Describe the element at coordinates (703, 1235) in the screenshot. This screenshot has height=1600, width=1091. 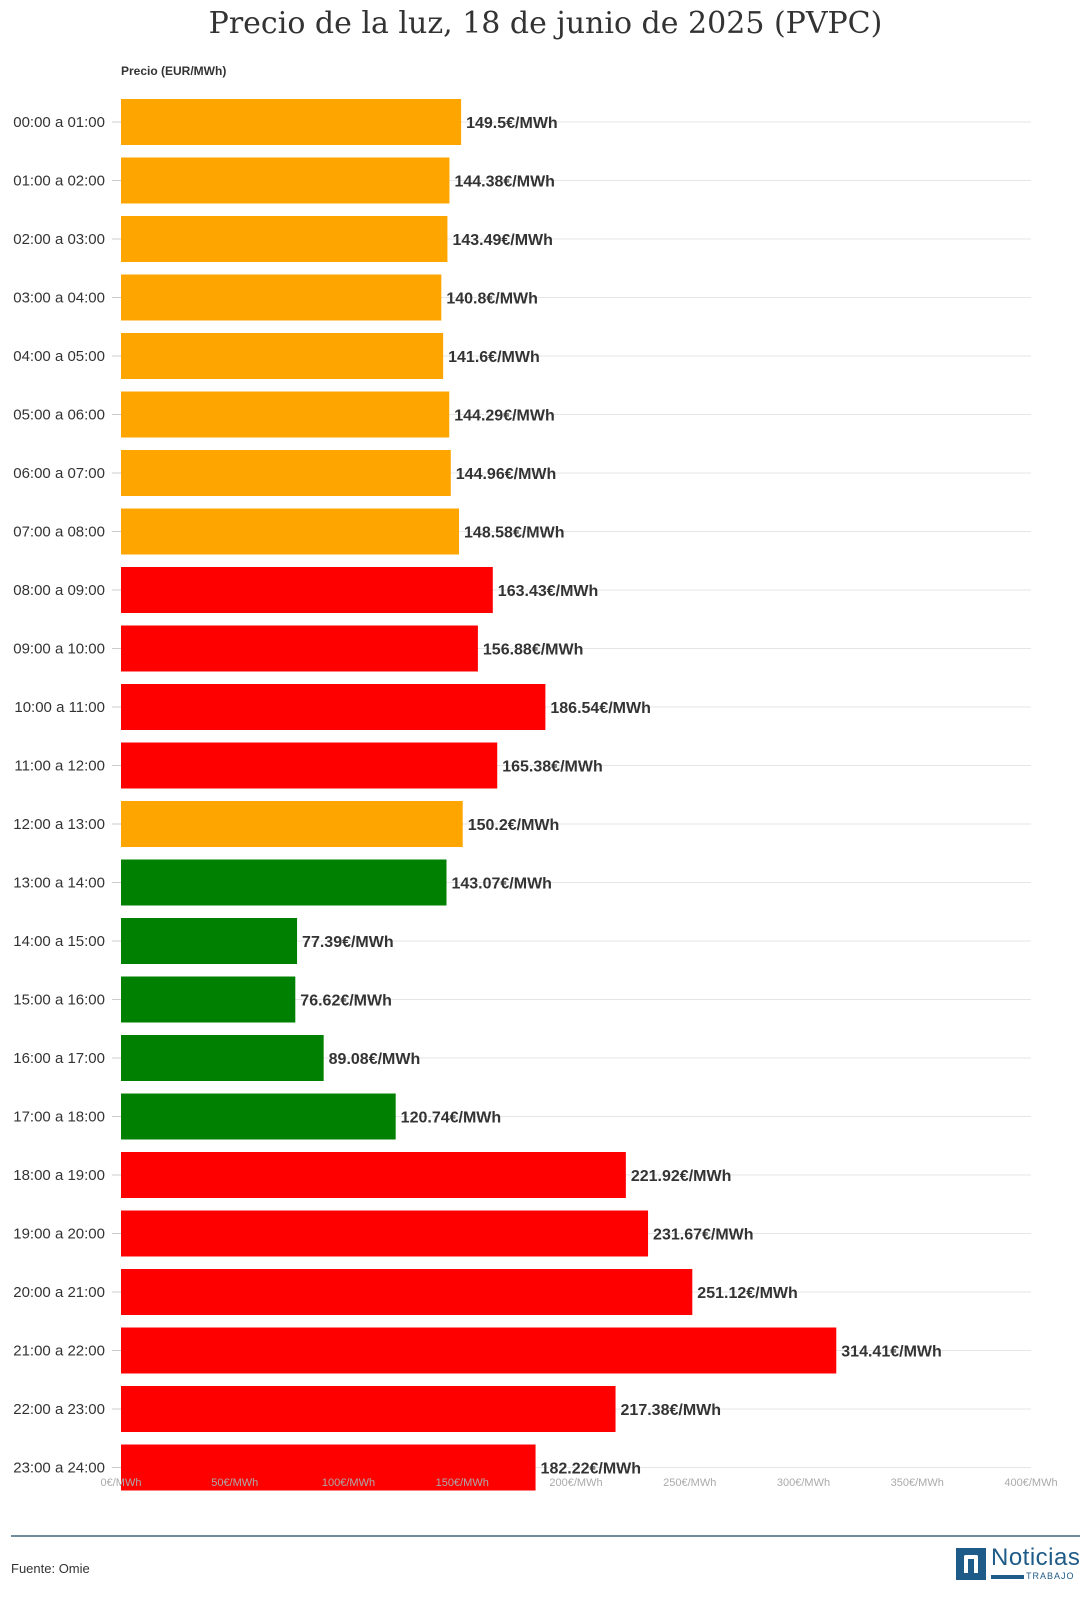
I see `value-label: 231.67€/MWh` at that location.